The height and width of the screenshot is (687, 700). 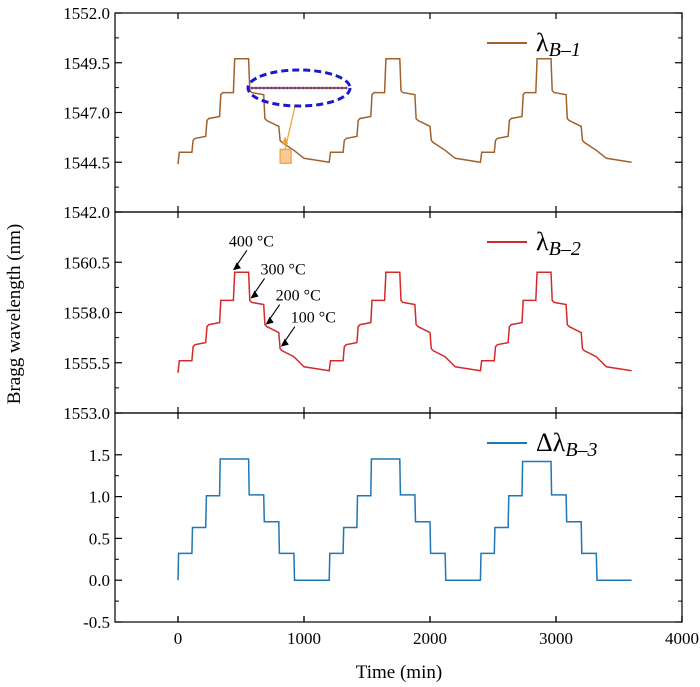 I want to click on y-tick-label: 1.5, so click(x=99, y=455).